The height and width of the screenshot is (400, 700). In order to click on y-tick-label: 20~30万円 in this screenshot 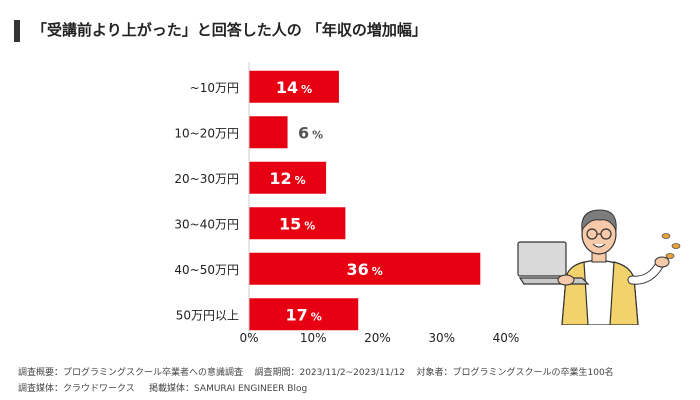, I will do `click(206, 179)`.